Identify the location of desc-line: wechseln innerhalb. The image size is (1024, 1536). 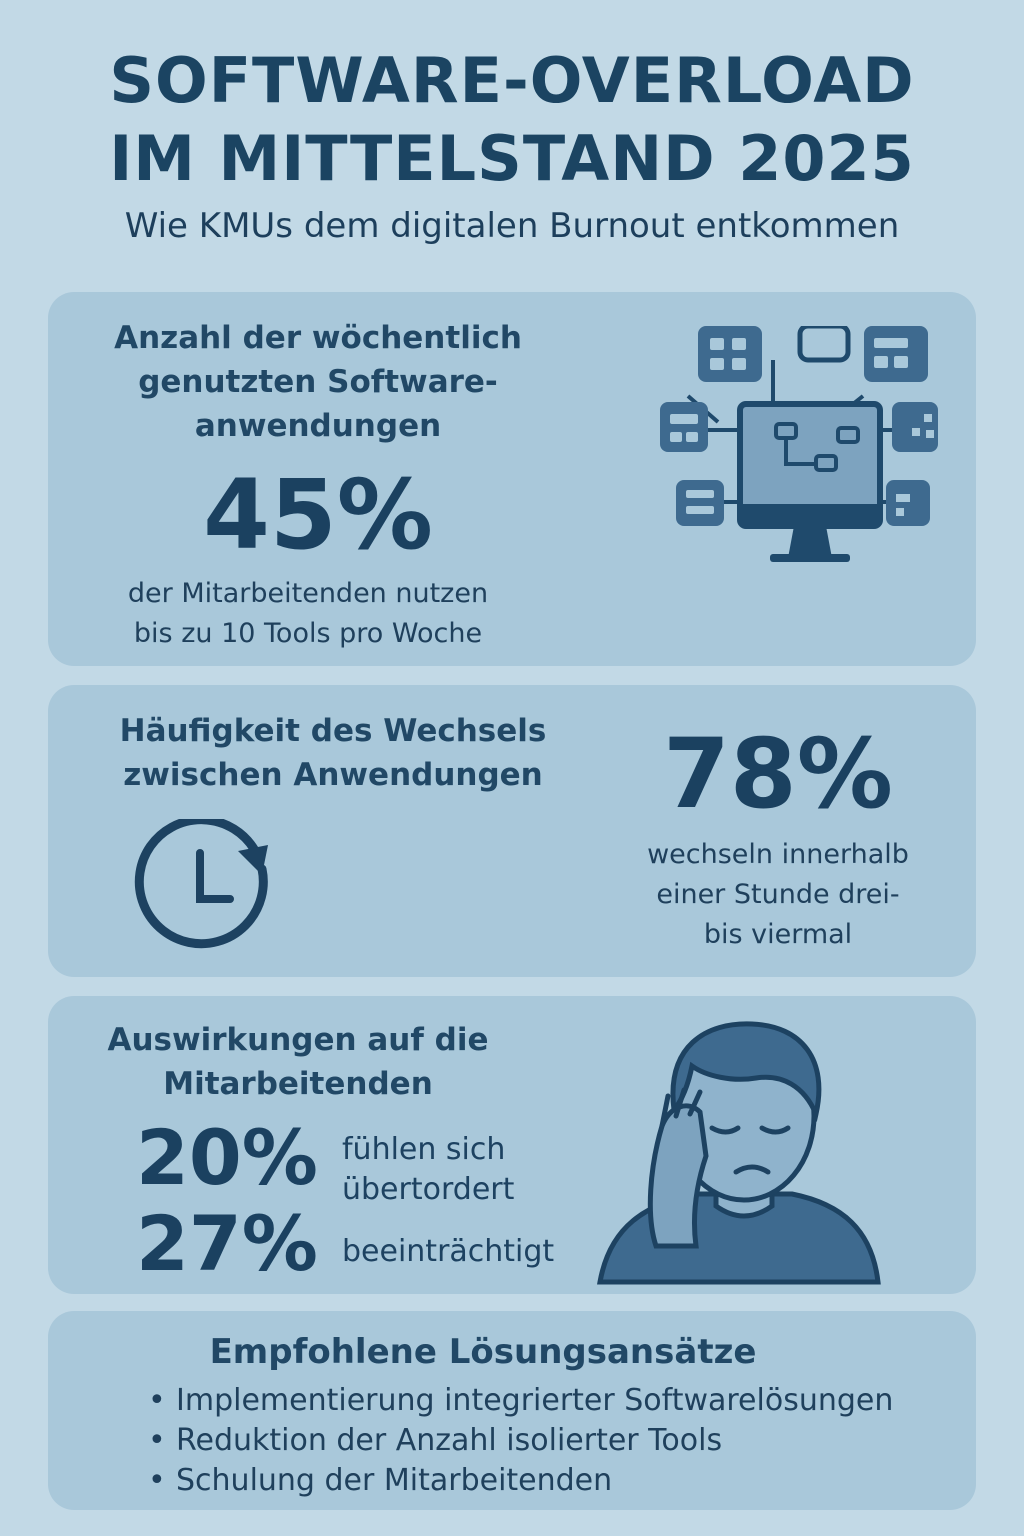
(778, 854).